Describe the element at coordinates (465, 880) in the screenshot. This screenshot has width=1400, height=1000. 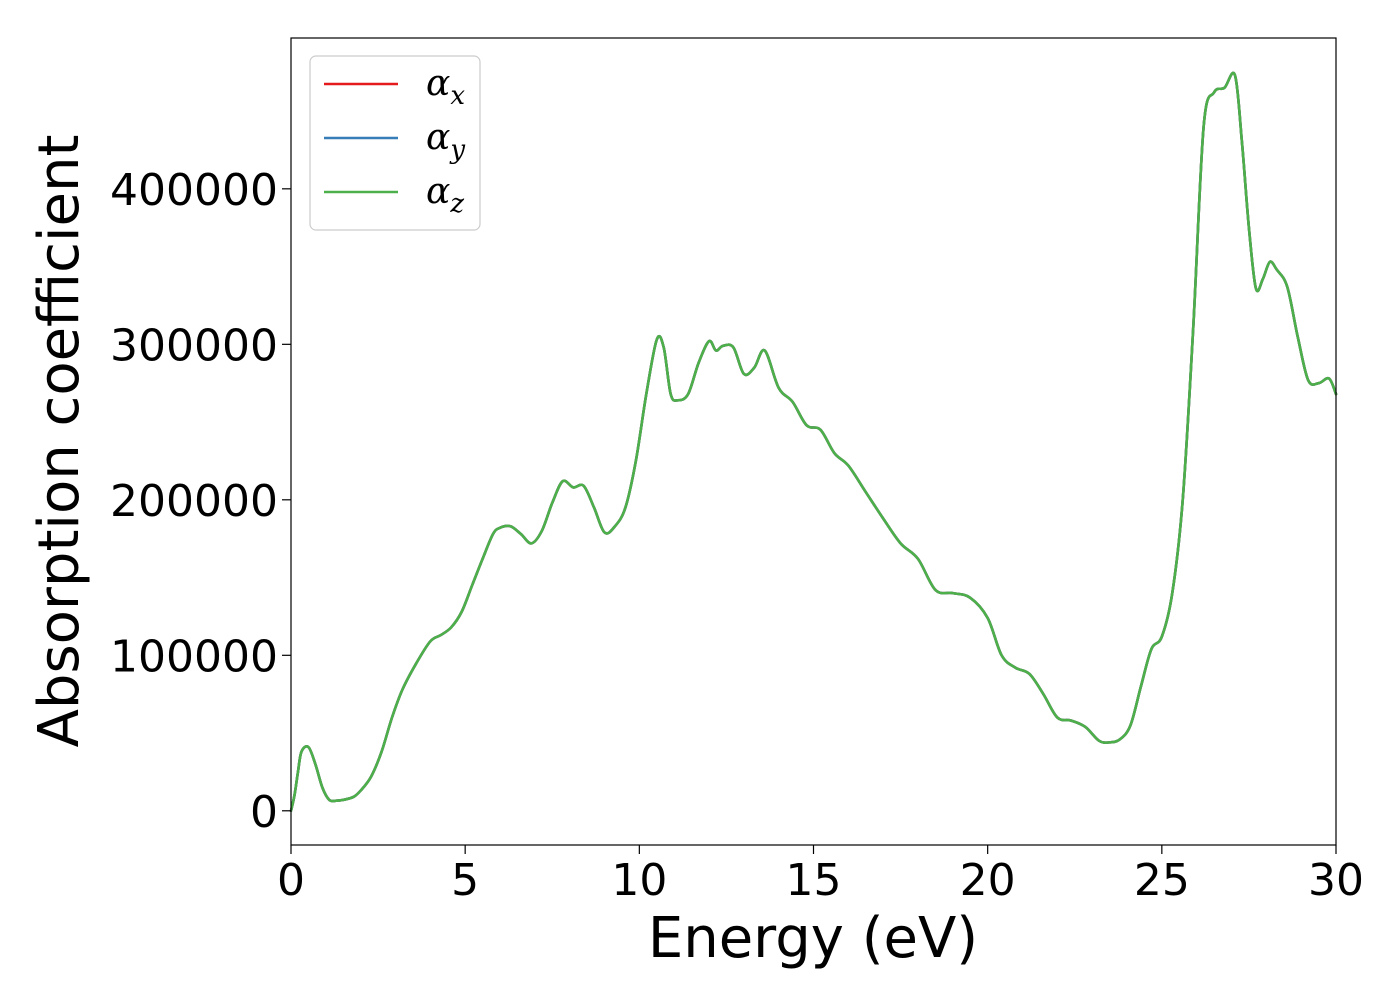
I see `x-tick-label: 5` at that location.